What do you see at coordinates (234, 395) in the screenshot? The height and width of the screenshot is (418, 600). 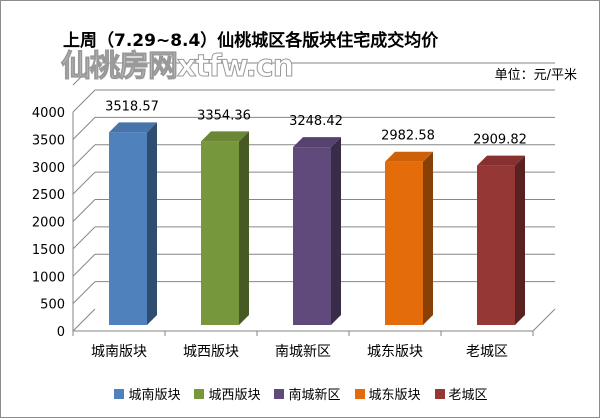 I see `legend-label: 城西版块` at bounding box center [234, 395].